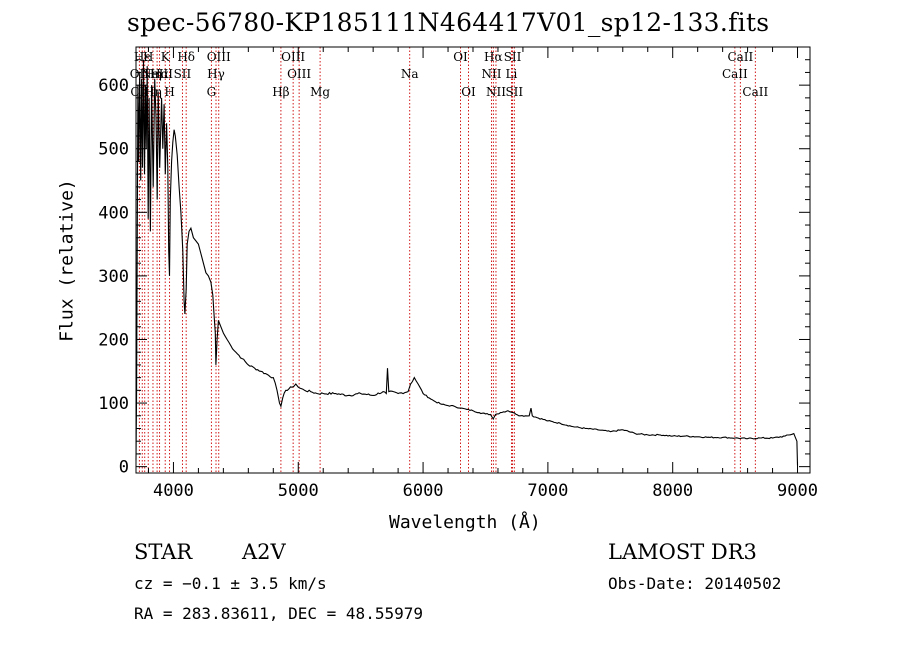 Image resolution: width=900 pixels, height=649 pixels. I want to click on x-tick-label: 9000, so click(797, 491).